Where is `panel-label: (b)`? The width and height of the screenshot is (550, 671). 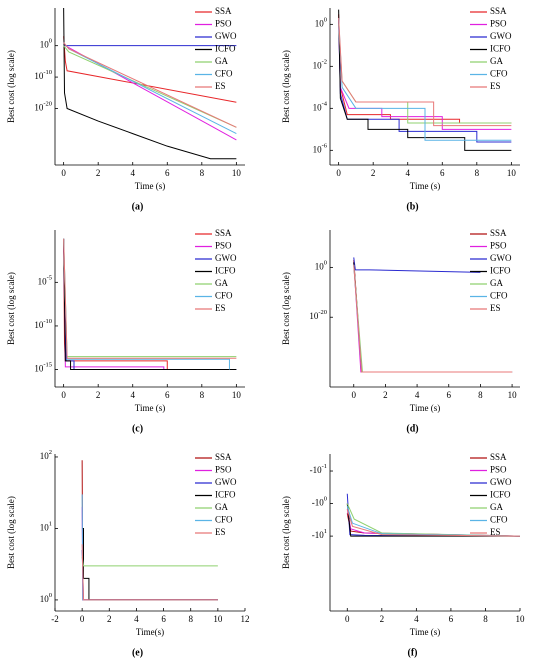 panel-label: (b) is located at coordinates (412, 206).